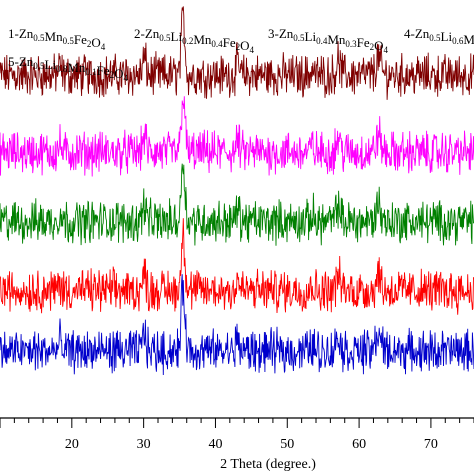 This screenshot has width=474, height=474. What do you see at coordinates (359, 444) in the screenshot?
I see `x-tick-label: 60` at bounding box center [359, 444].